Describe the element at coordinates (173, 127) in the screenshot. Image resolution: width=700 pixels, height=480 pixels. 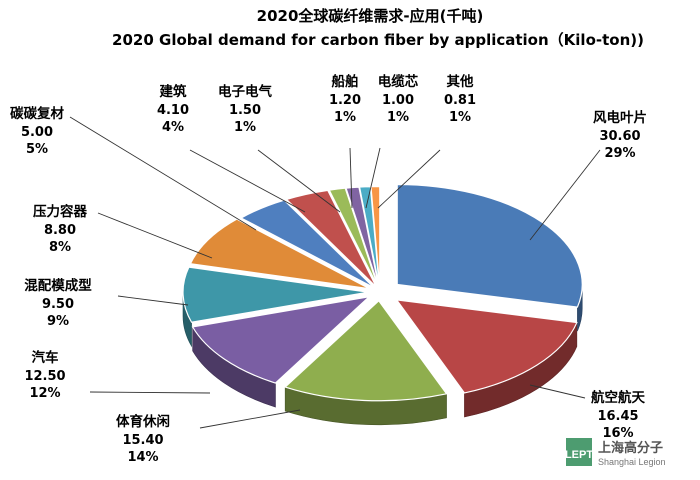
I see `slice-8-percent-label: 4%` at that location.